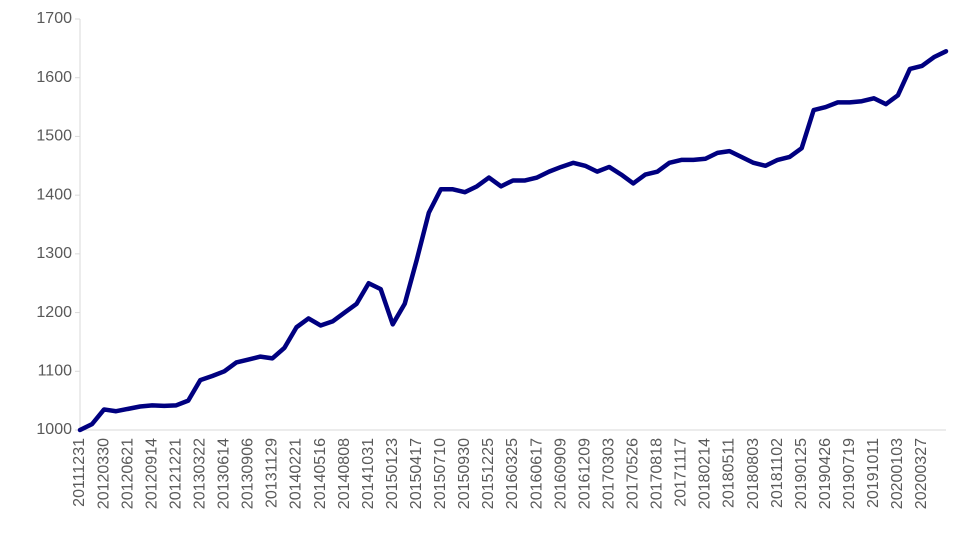 The height and width of the screenshot is (549, 954). I want to click on x-tick-label: 20120621, so click(127, 473).